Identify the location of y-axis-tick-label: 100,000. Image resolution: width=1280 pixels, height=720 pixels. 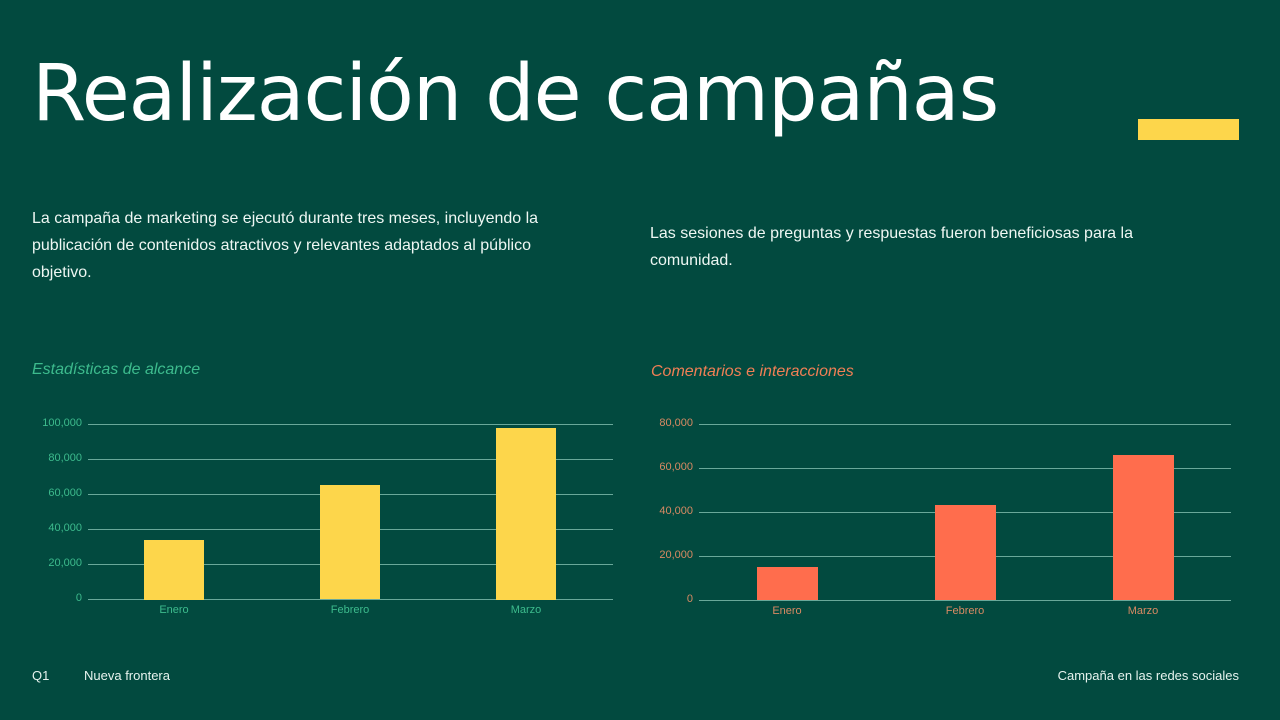
(62, 423).